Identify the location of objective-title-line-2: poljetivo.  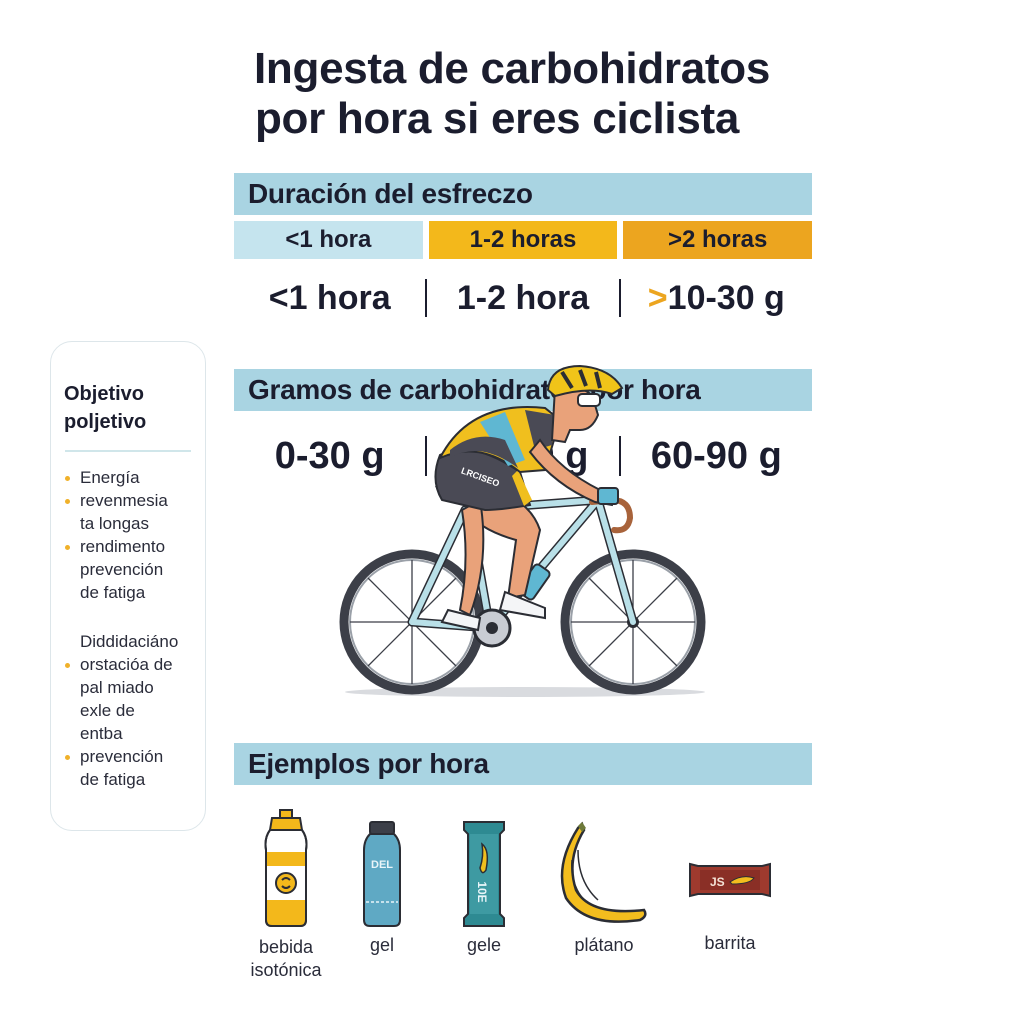
(105, 422).